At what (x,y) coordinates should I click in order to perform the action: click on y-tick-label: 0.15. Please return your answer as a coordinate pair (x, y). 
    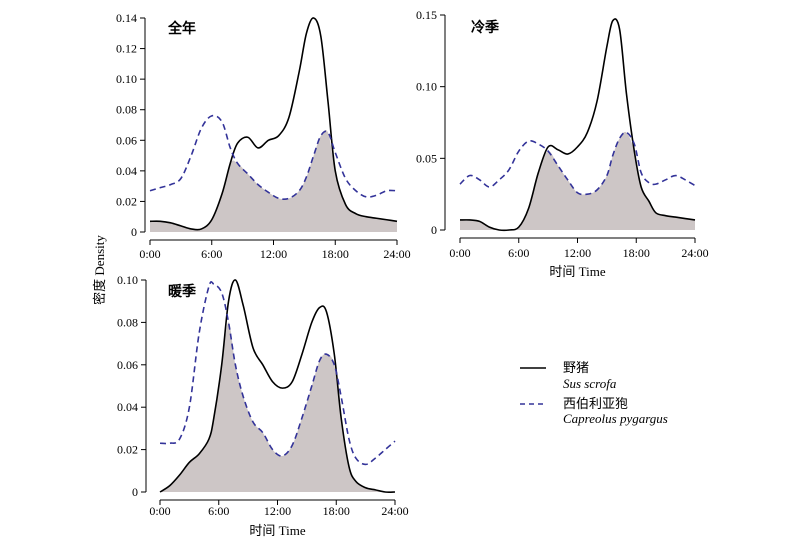
    Looking at the image, I should click on (426, 15).